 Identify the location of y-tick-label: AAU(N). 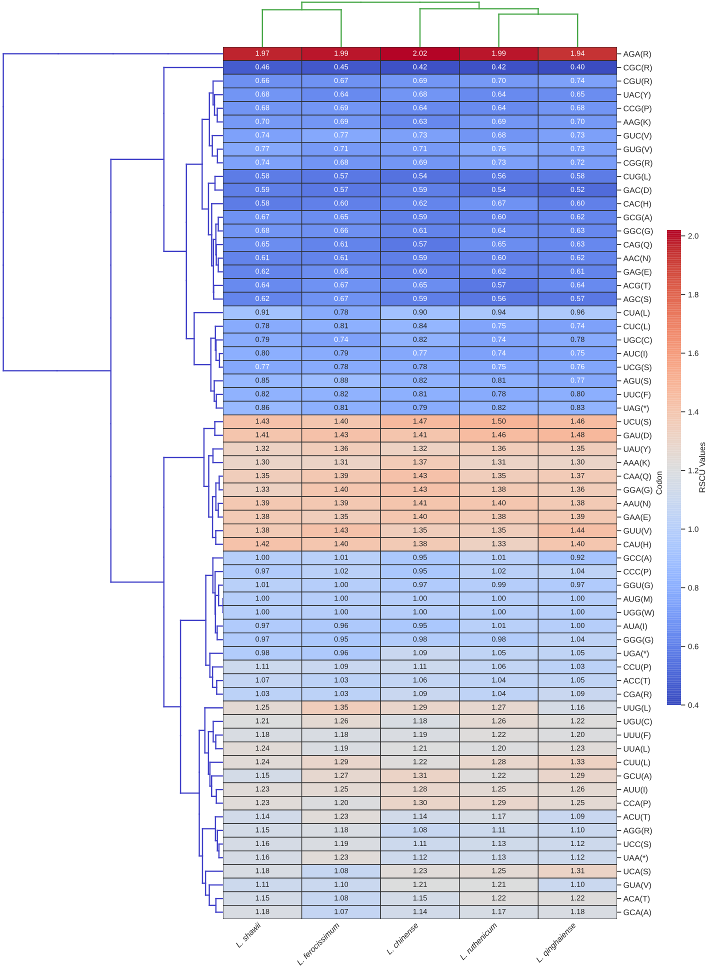
(636, 504).